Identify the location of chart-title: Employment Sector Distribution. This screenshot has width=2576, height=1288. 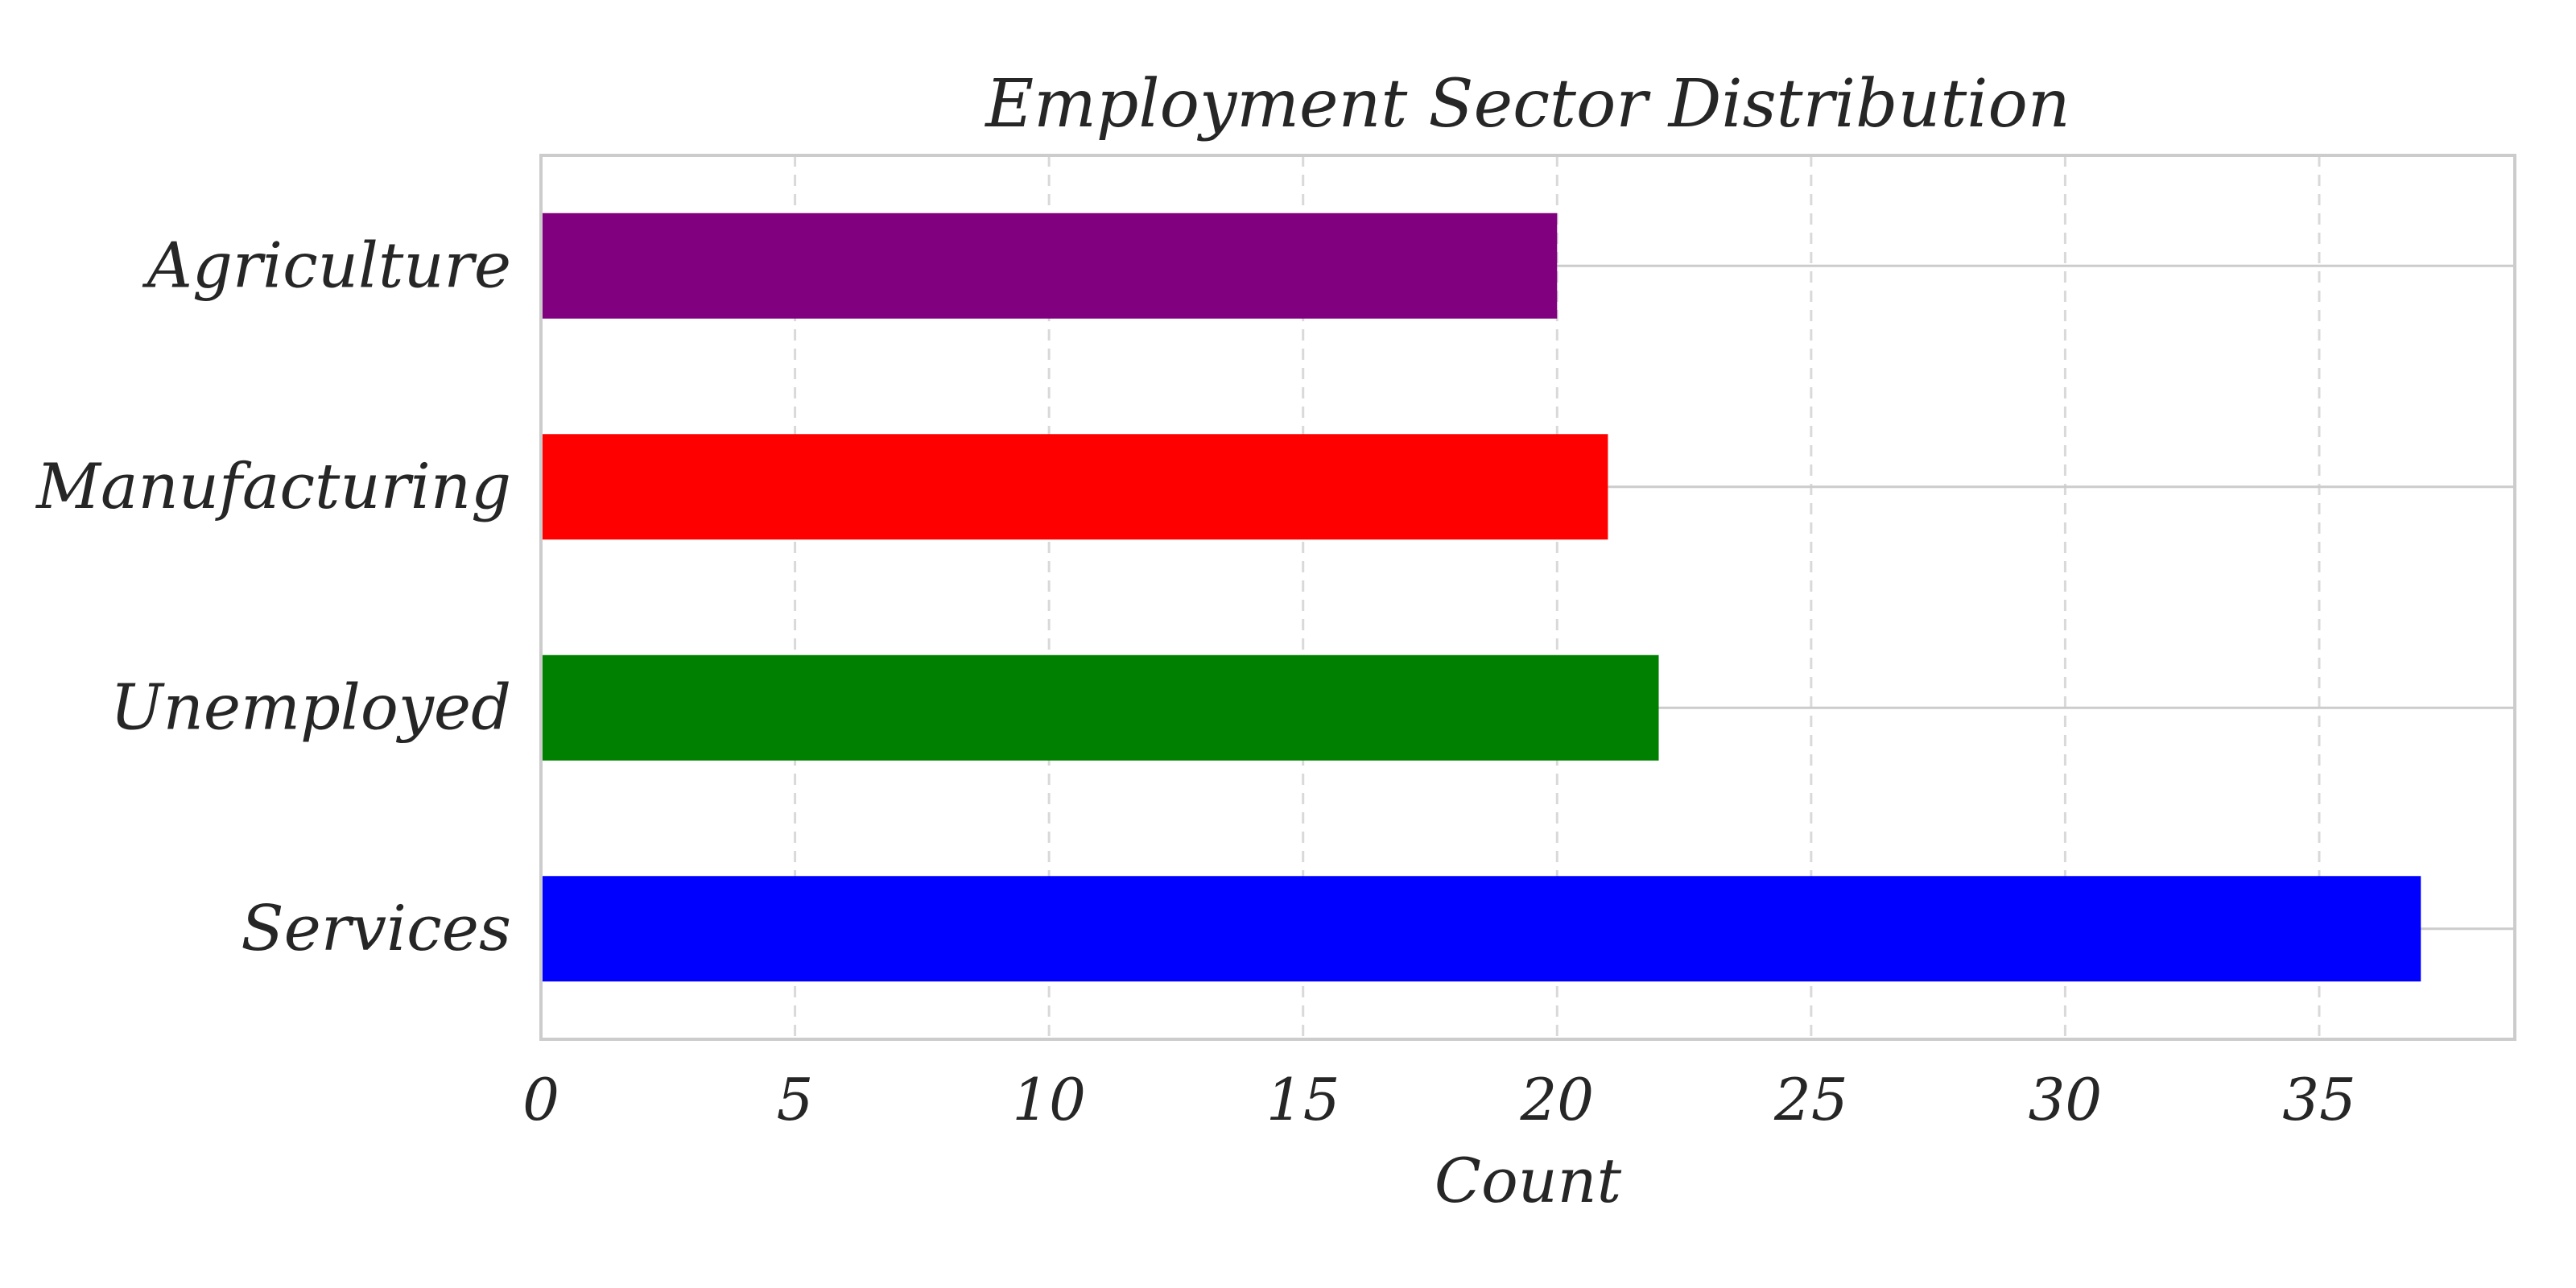
(1527, 104).